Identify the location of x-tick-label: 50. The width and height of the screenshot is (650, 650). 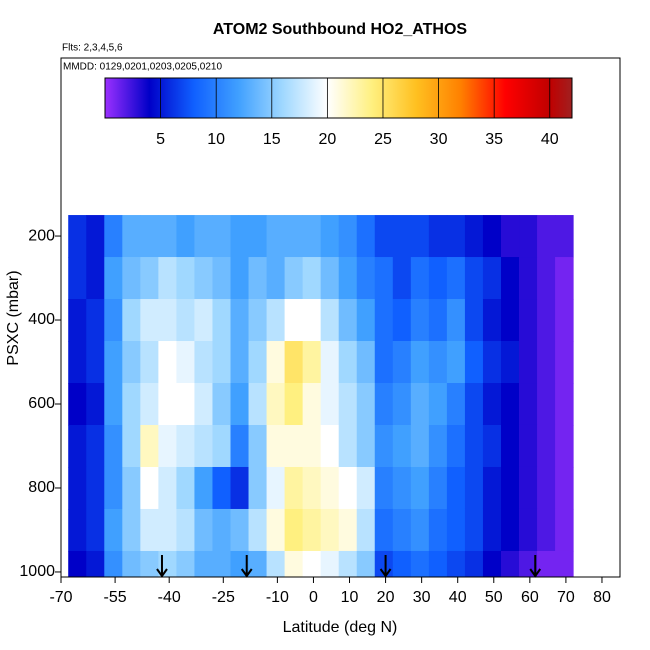
(494, 597).